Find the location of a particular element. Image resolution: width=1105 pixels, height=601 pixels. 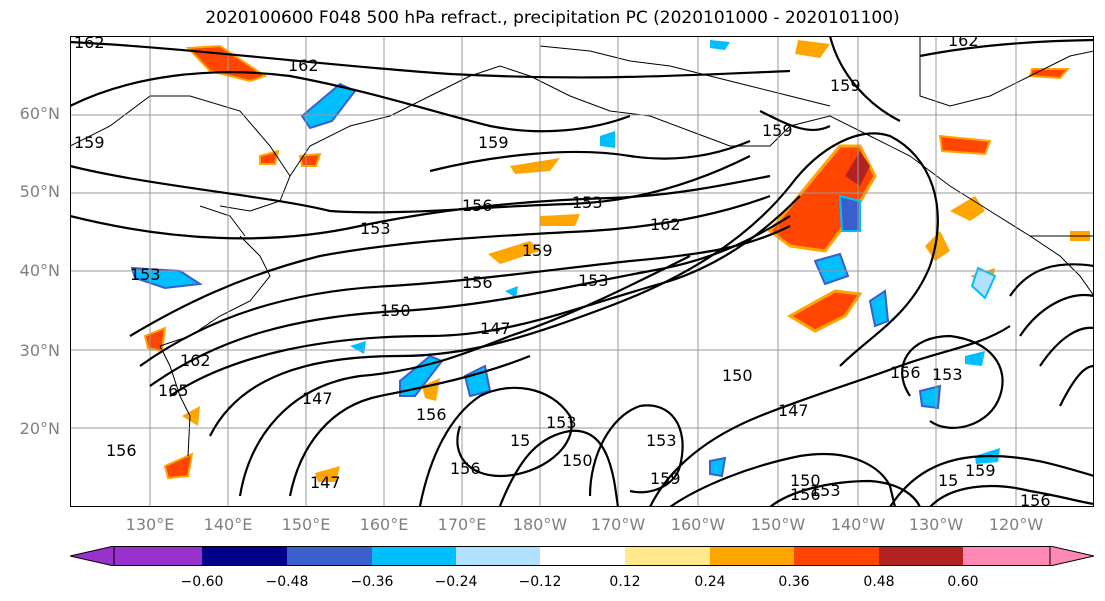

colorbar-tick: −0.48 is located at coordinates (287, 582).